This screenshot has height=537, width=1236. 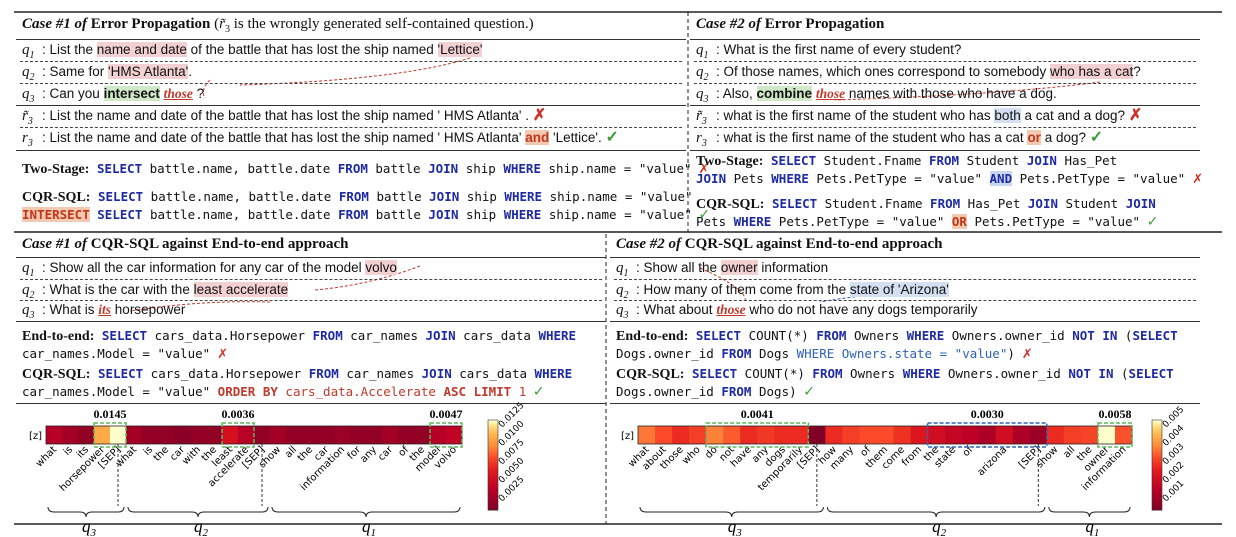 I want to click on q2-row: q2: Same for 'HMS Atlanta'., so click(x=107, y=73).